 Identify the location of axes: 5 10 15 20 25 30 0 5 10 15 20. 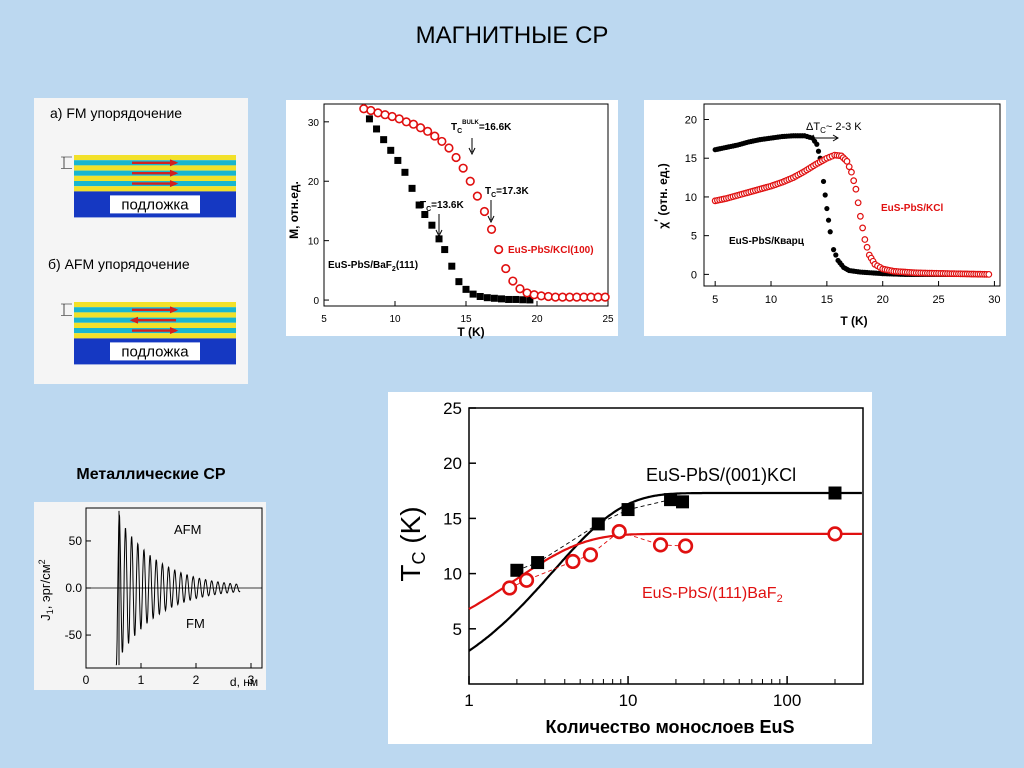
(843, 210).